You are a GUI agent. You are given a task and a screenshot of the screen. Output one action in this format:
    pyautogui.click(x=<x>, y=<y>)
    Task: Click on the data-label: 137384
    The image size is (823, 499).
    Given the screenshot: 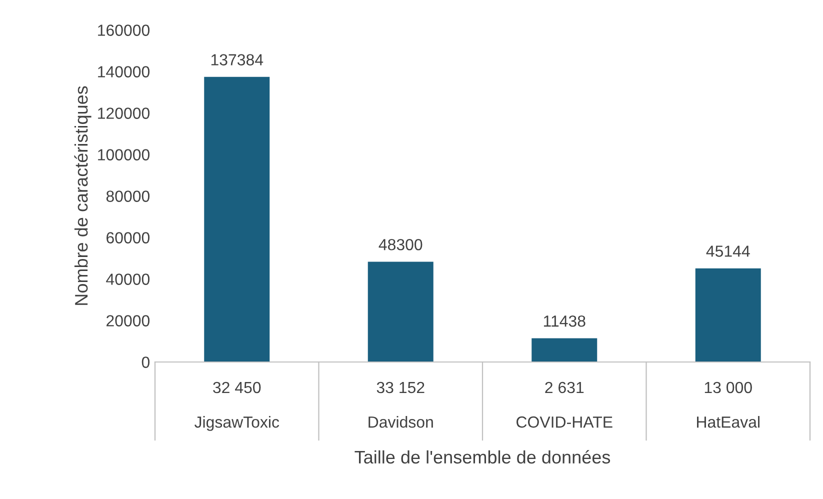 What is the action you would take?
    pyautogui.click(x=237, y=60)
    